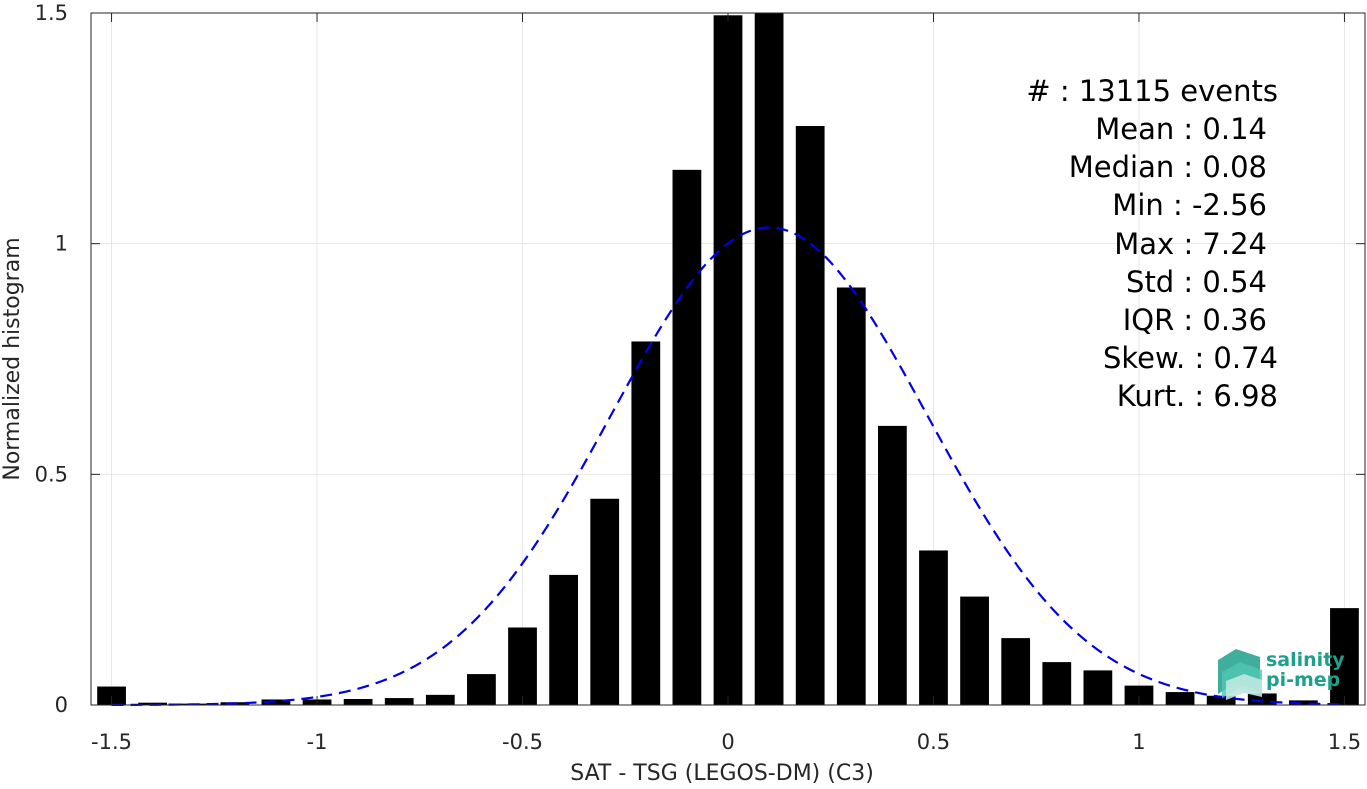 The image size is (1367, 789). Describe the element at coordinates (1152, 91) in the screenshot. I see `stats-count: # : 13115 events` at that location.